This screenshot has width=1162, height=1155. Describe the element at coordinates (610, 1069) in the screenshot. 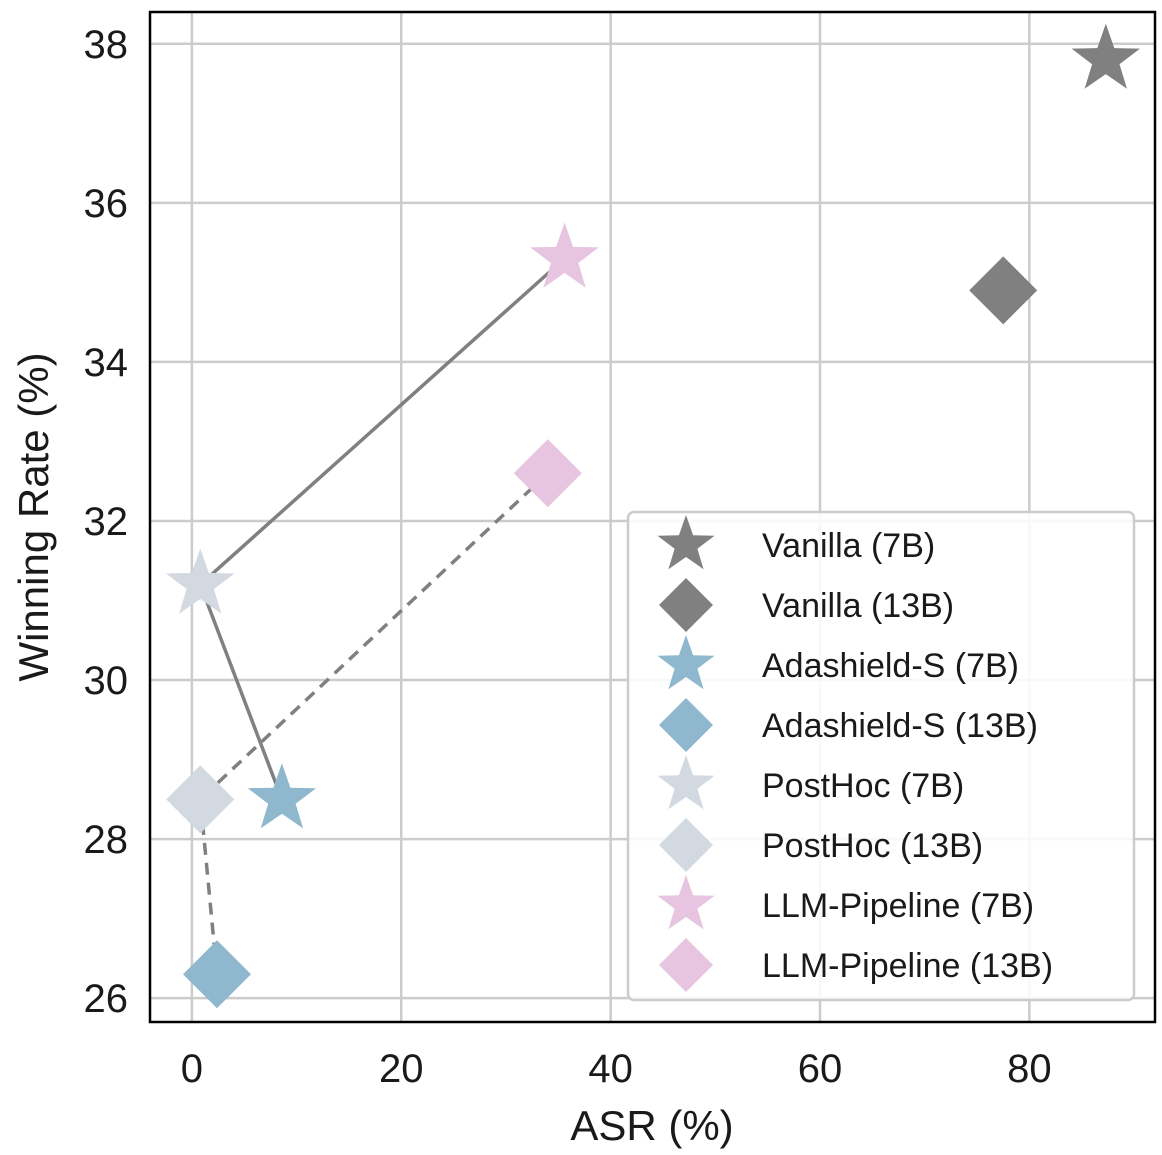

I see `x-tick-label: 40` at that location.